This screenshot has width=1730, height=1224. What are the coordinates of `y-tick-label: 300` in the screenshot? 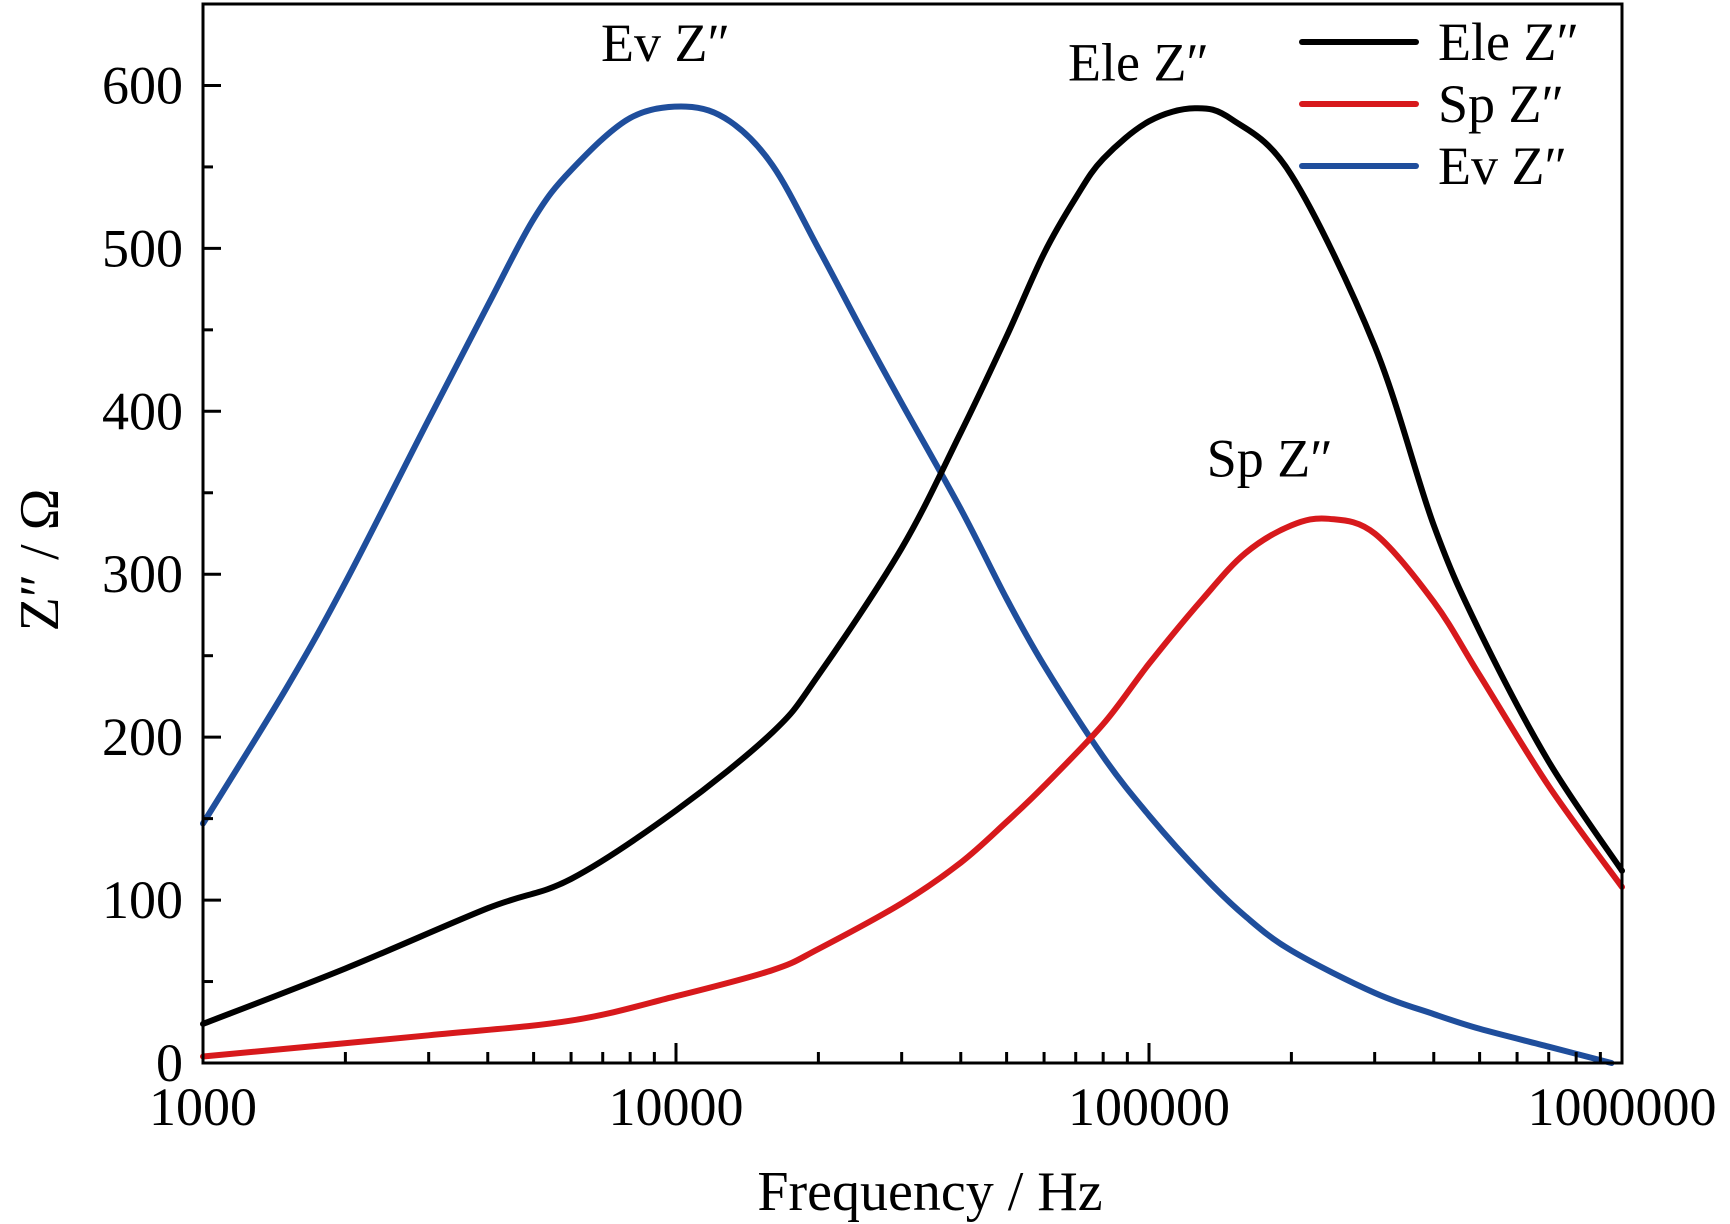 It's located at (142, 574).